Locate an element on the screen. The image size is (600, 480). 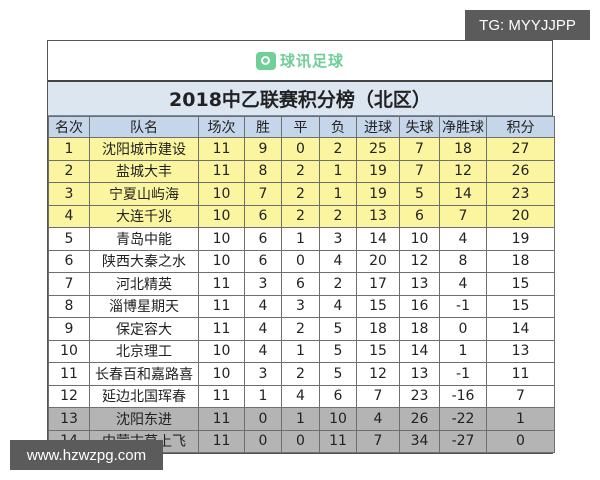
table-cell: 青岛中能 is located at coordinates (144, 239).